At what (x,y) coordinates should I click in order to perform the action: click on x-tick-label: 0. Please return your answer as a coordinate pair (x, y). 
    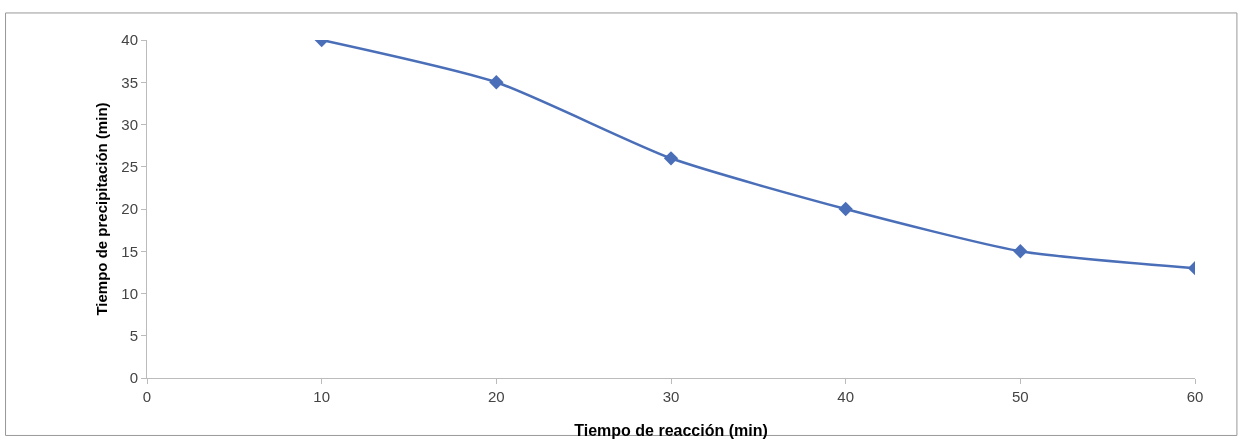
    Looking at the image, I should click on (147, 396).